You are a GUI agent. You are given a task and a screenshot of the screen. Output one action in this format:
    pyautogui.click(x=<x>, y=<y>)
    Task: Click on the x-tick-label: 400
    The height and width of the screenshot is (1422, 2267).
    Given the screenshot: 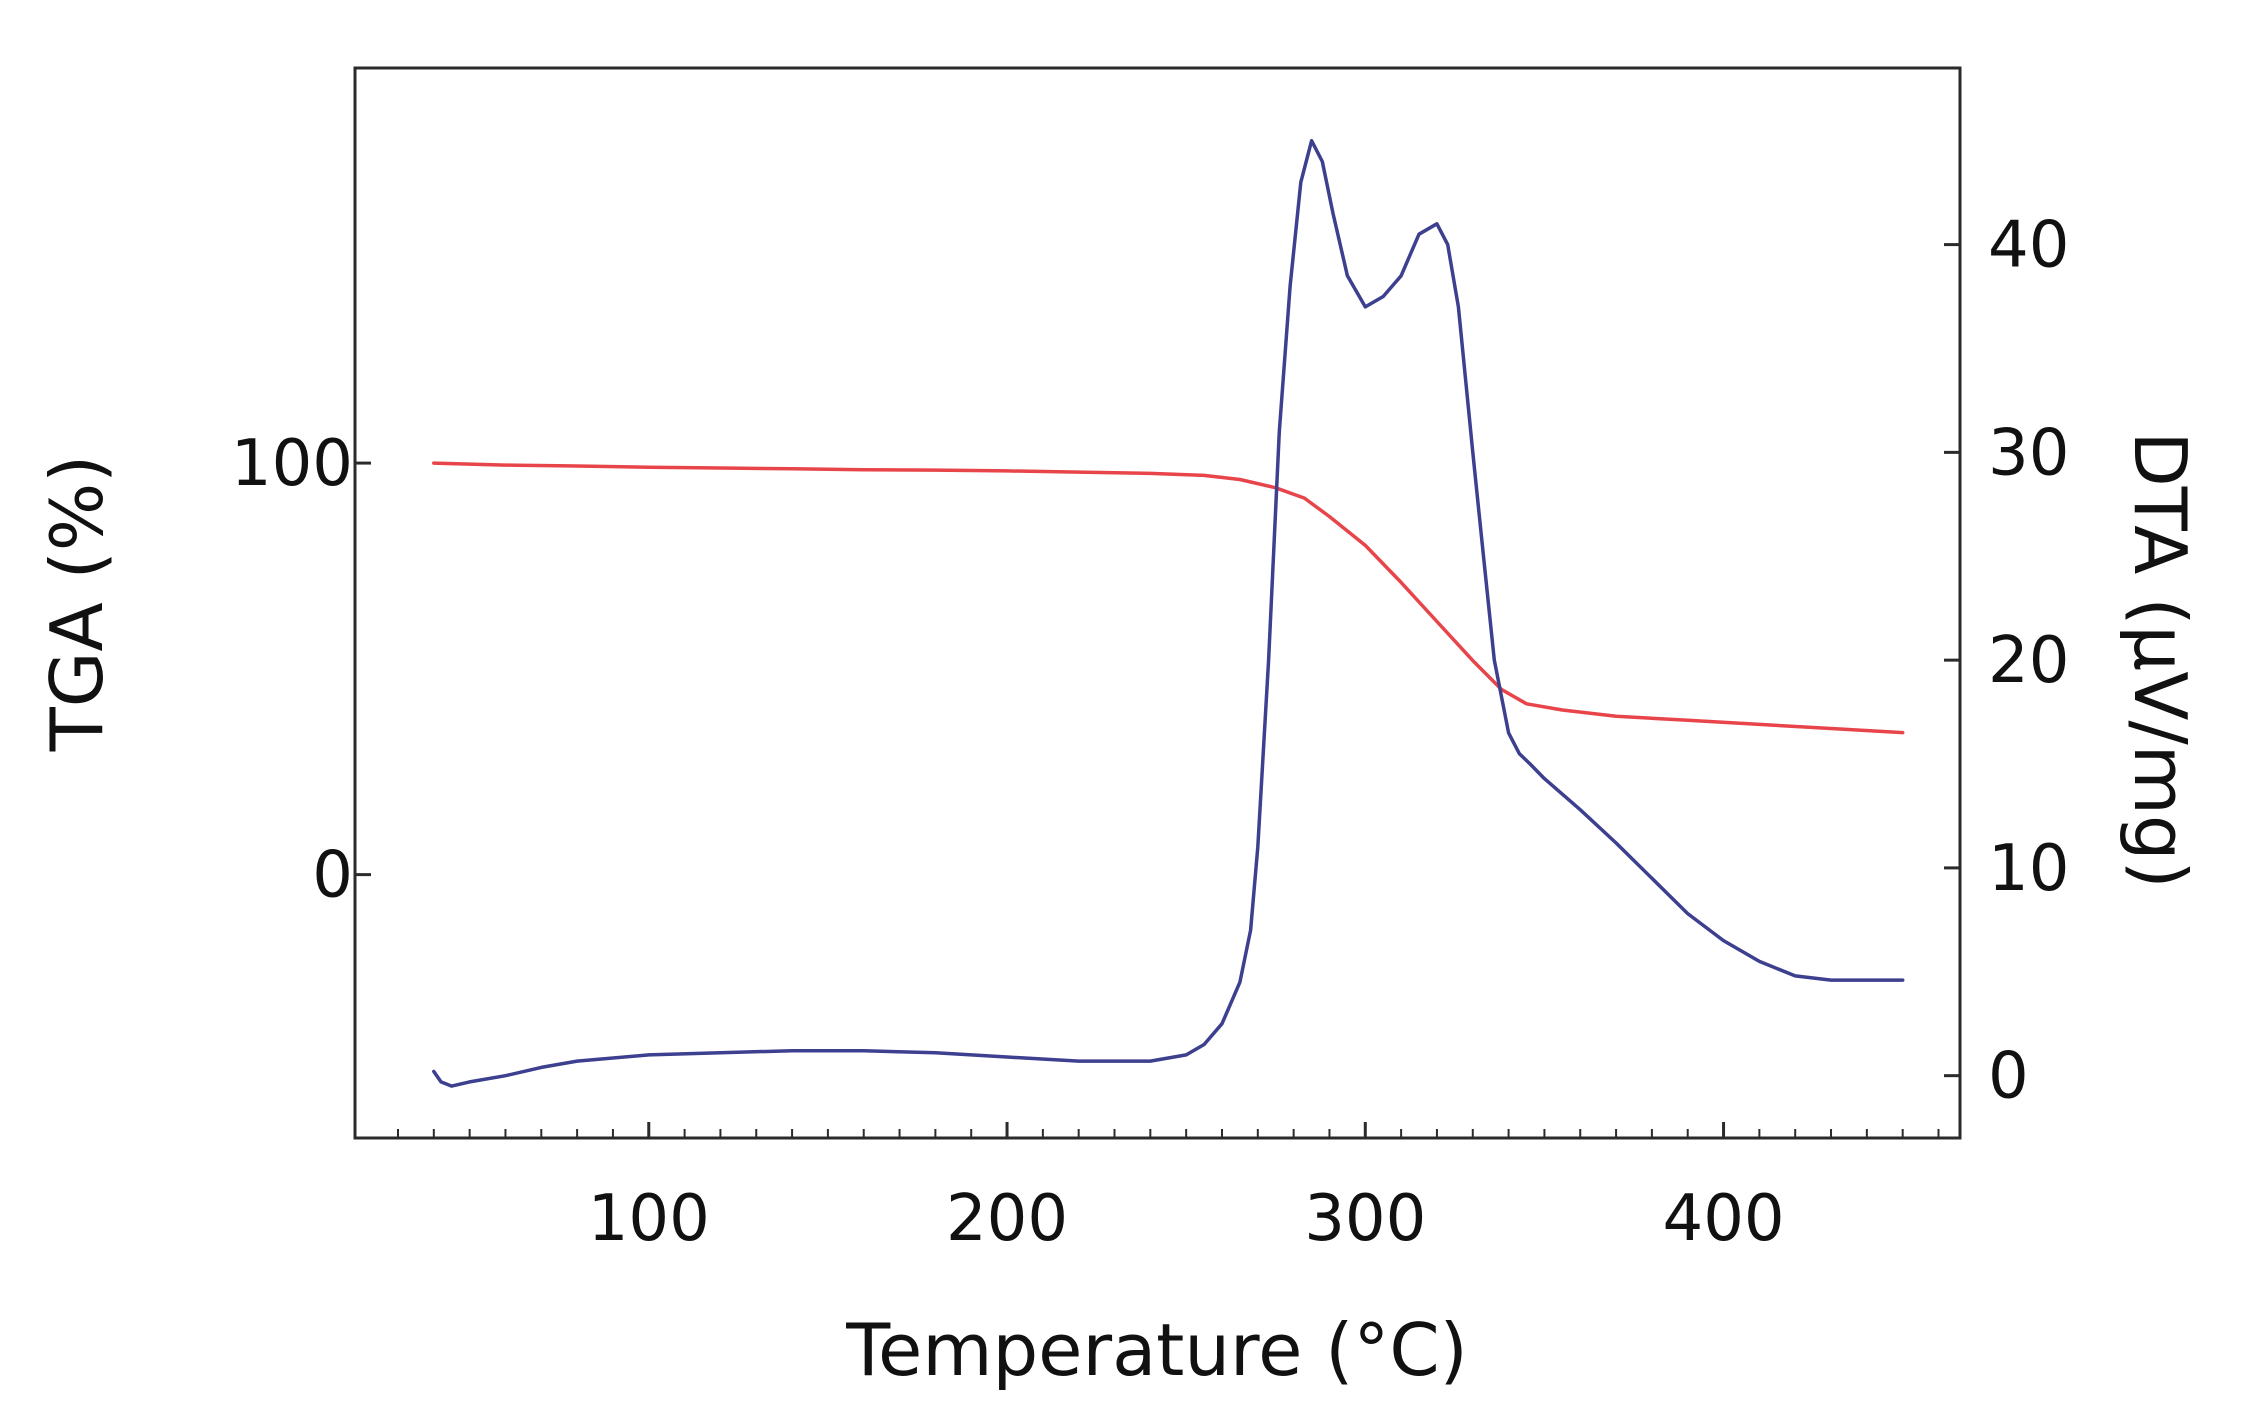 What is the action you would take?
    pyautogui.click(x=1723, y=1219)
    